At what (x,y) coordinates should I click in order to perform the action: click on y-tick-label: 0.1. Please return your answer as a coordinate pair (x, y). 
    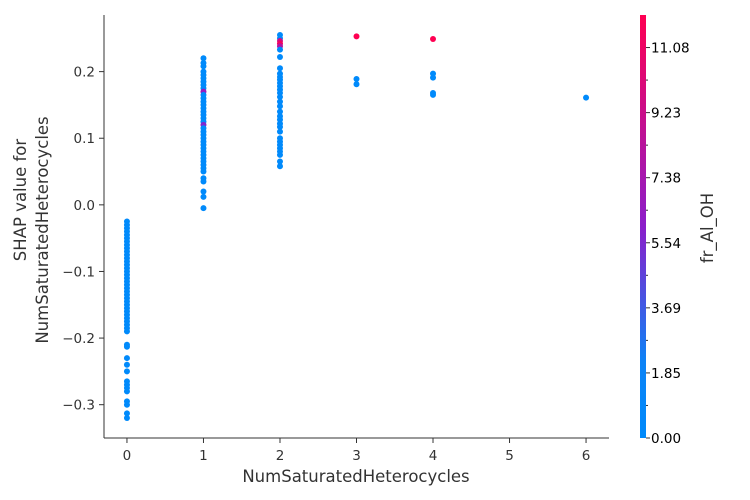
    Looking at the image, I should click on (84, 139).